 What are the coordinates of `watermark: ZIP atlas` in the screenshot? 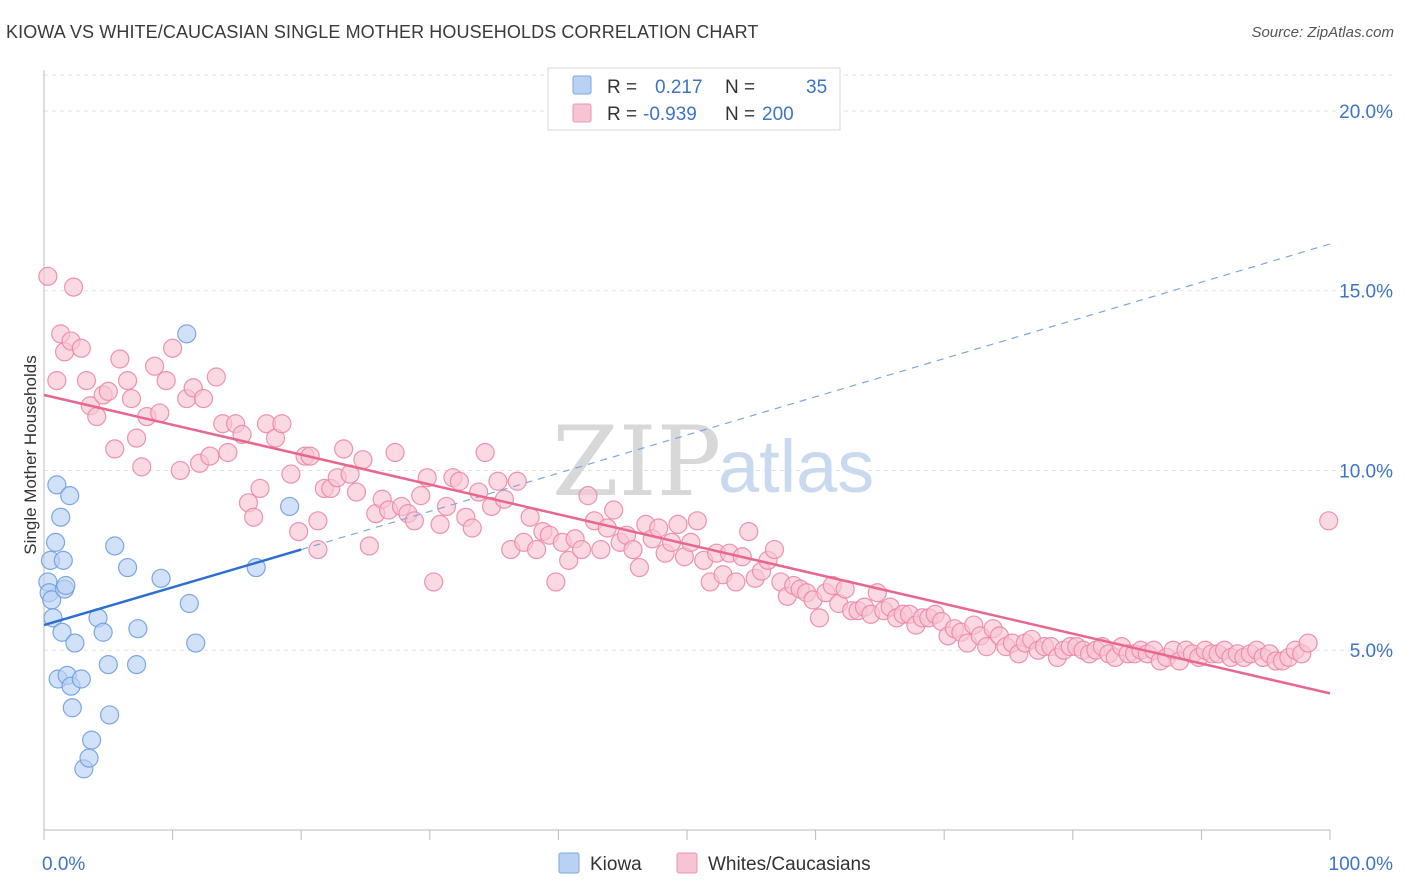 It's located at (713, 462).